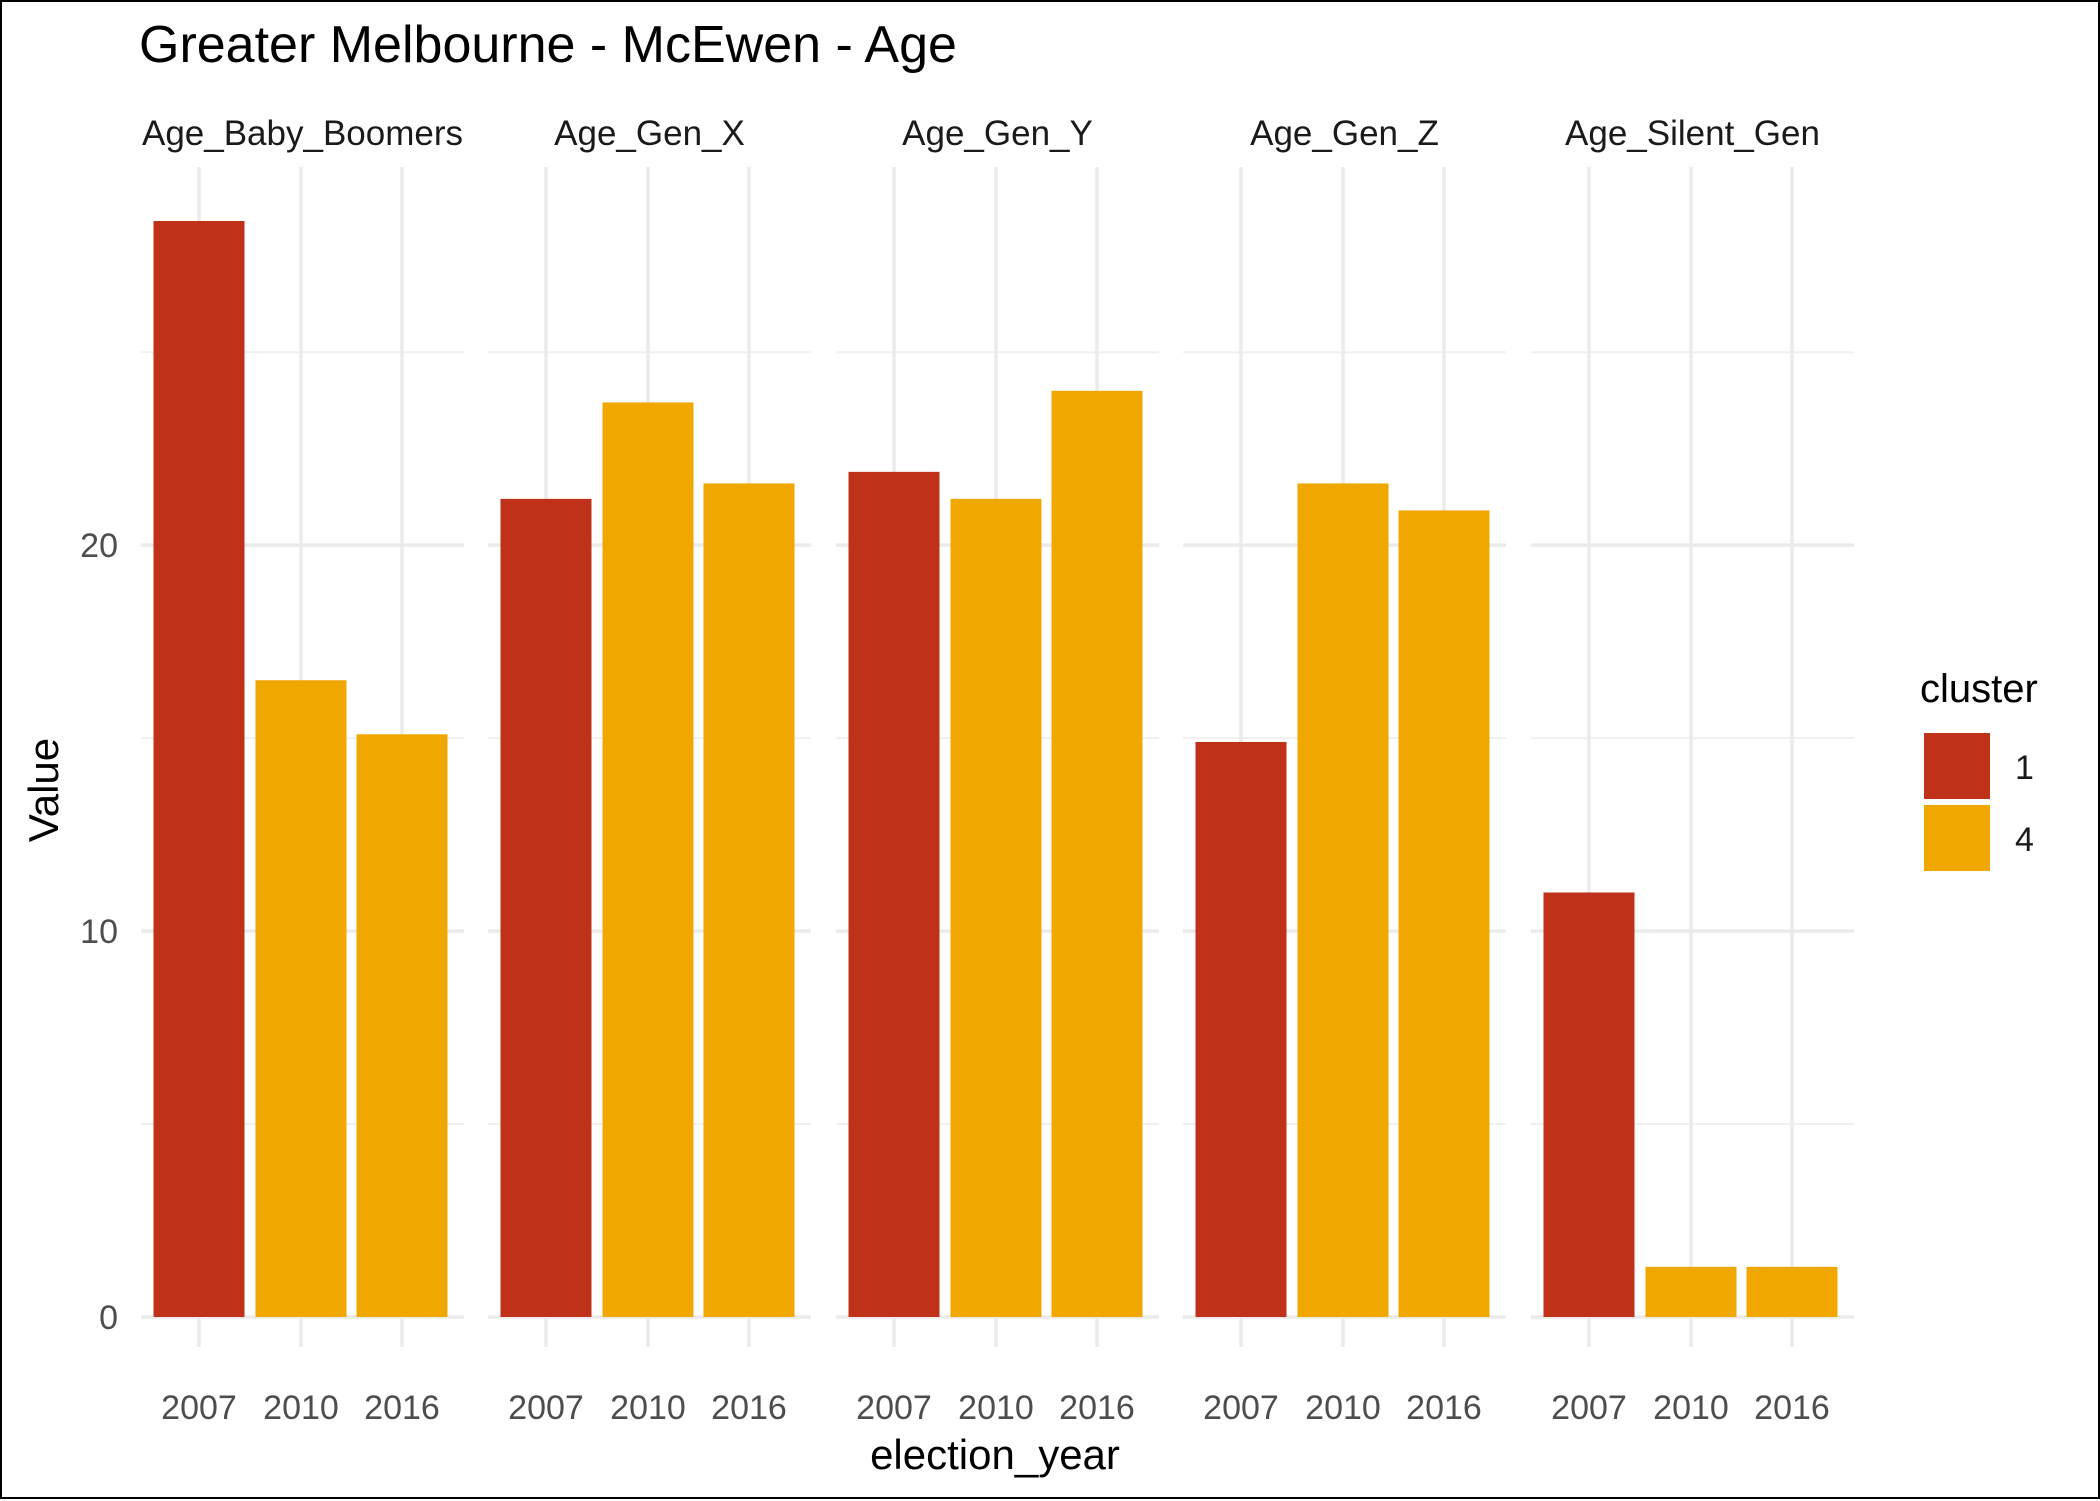  I want to click on legend: cluster 14, so click(1979, 769).